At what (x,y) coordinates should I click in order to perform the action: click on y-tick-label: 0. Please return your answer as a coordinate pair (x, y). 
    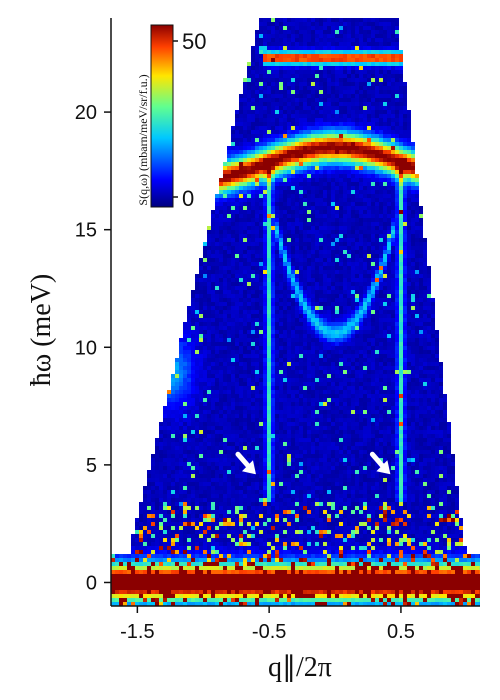
    Looking at the image, I should click on (91, 583).